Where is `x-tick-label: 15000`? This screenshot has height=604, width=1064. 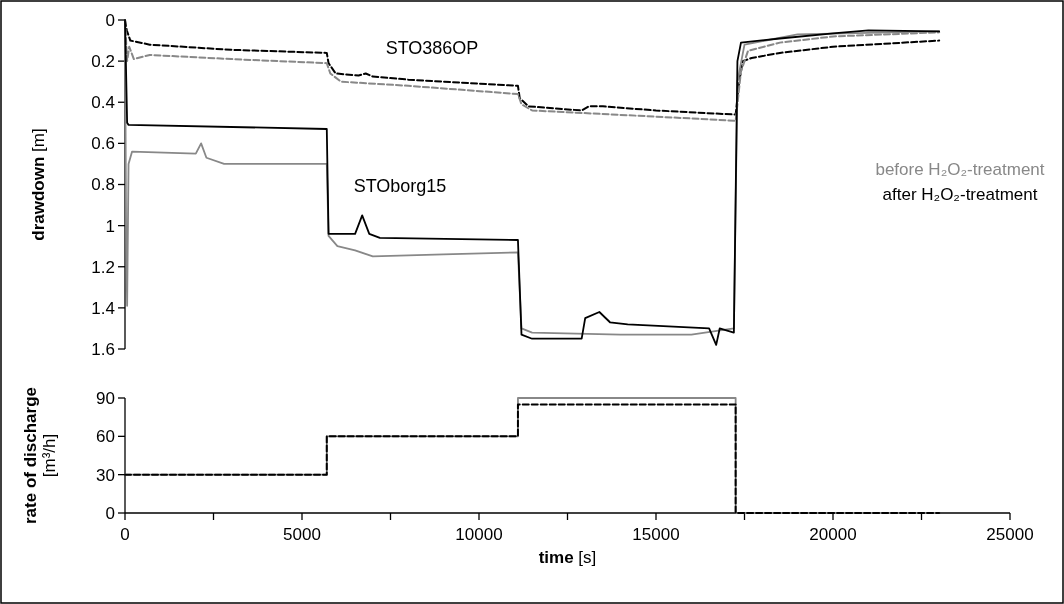 x-tick-label: 15000 is located at coordinates (656, 534).